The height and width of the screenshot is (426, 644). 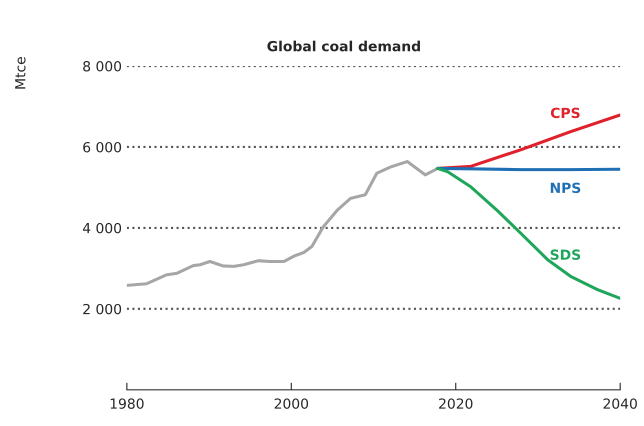 What do you see at coordinates (127, 403) in the screenshot?
I see `x-tick-label: 1980` at bounding box center [127, 403].